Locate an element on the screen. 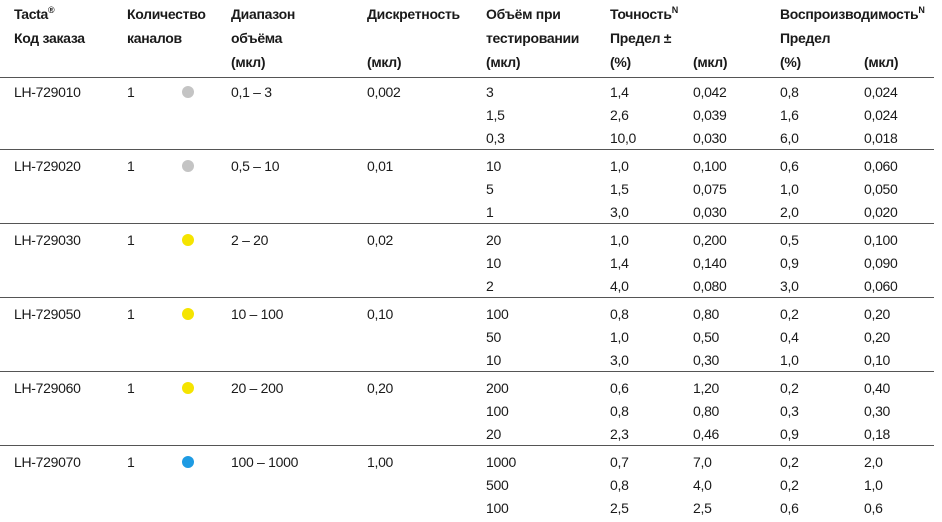  test-value: 0,030 is located at coordinates (710, 212).